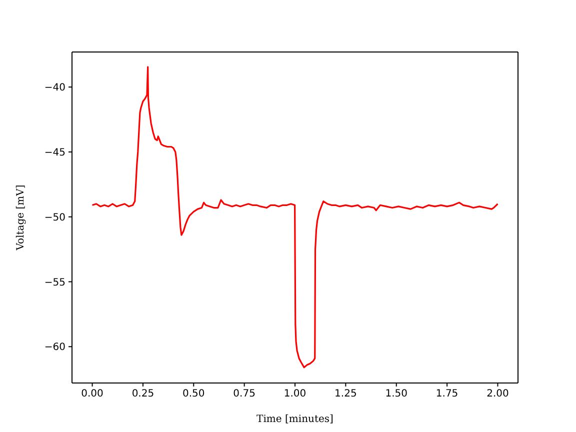  Describe the element at coordinates (143, 394) in the screenshot. I see `x-tick-label: 0.25` at that location.